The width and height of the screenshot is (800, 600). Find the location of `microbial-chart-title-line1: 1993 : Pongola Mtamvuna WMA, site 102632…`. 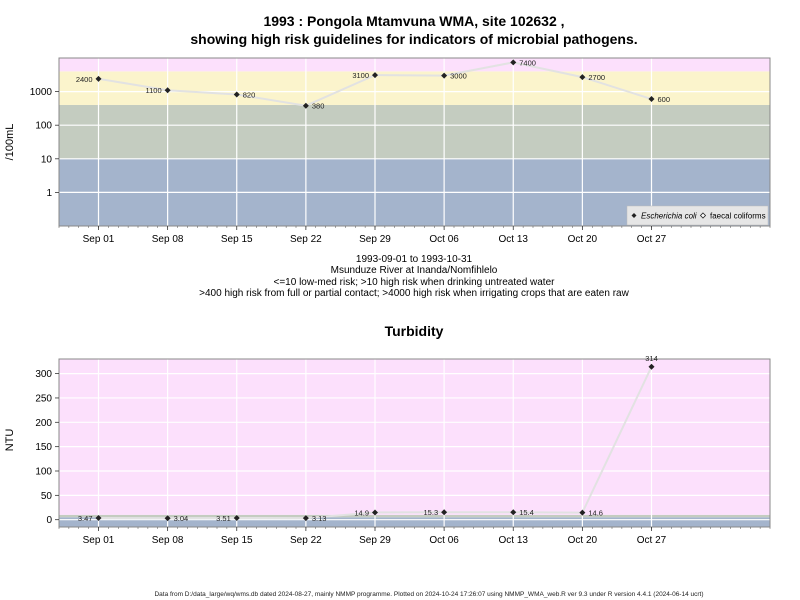

microbial-chart-title-line1: 1993 : Pongola Mtamvuna WMA, site 102632… is located at coordinates (413, 21).